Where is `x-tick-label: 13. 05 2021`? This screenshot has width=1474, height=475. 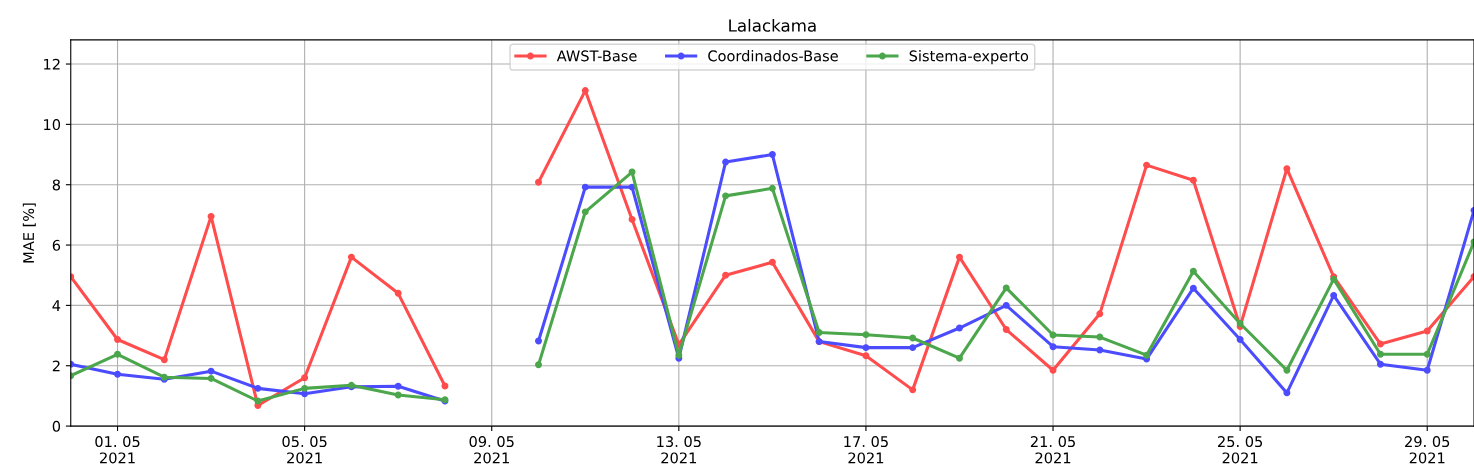 x-tick-label: 13. 05 2021 is located at coordinates (679, 450).